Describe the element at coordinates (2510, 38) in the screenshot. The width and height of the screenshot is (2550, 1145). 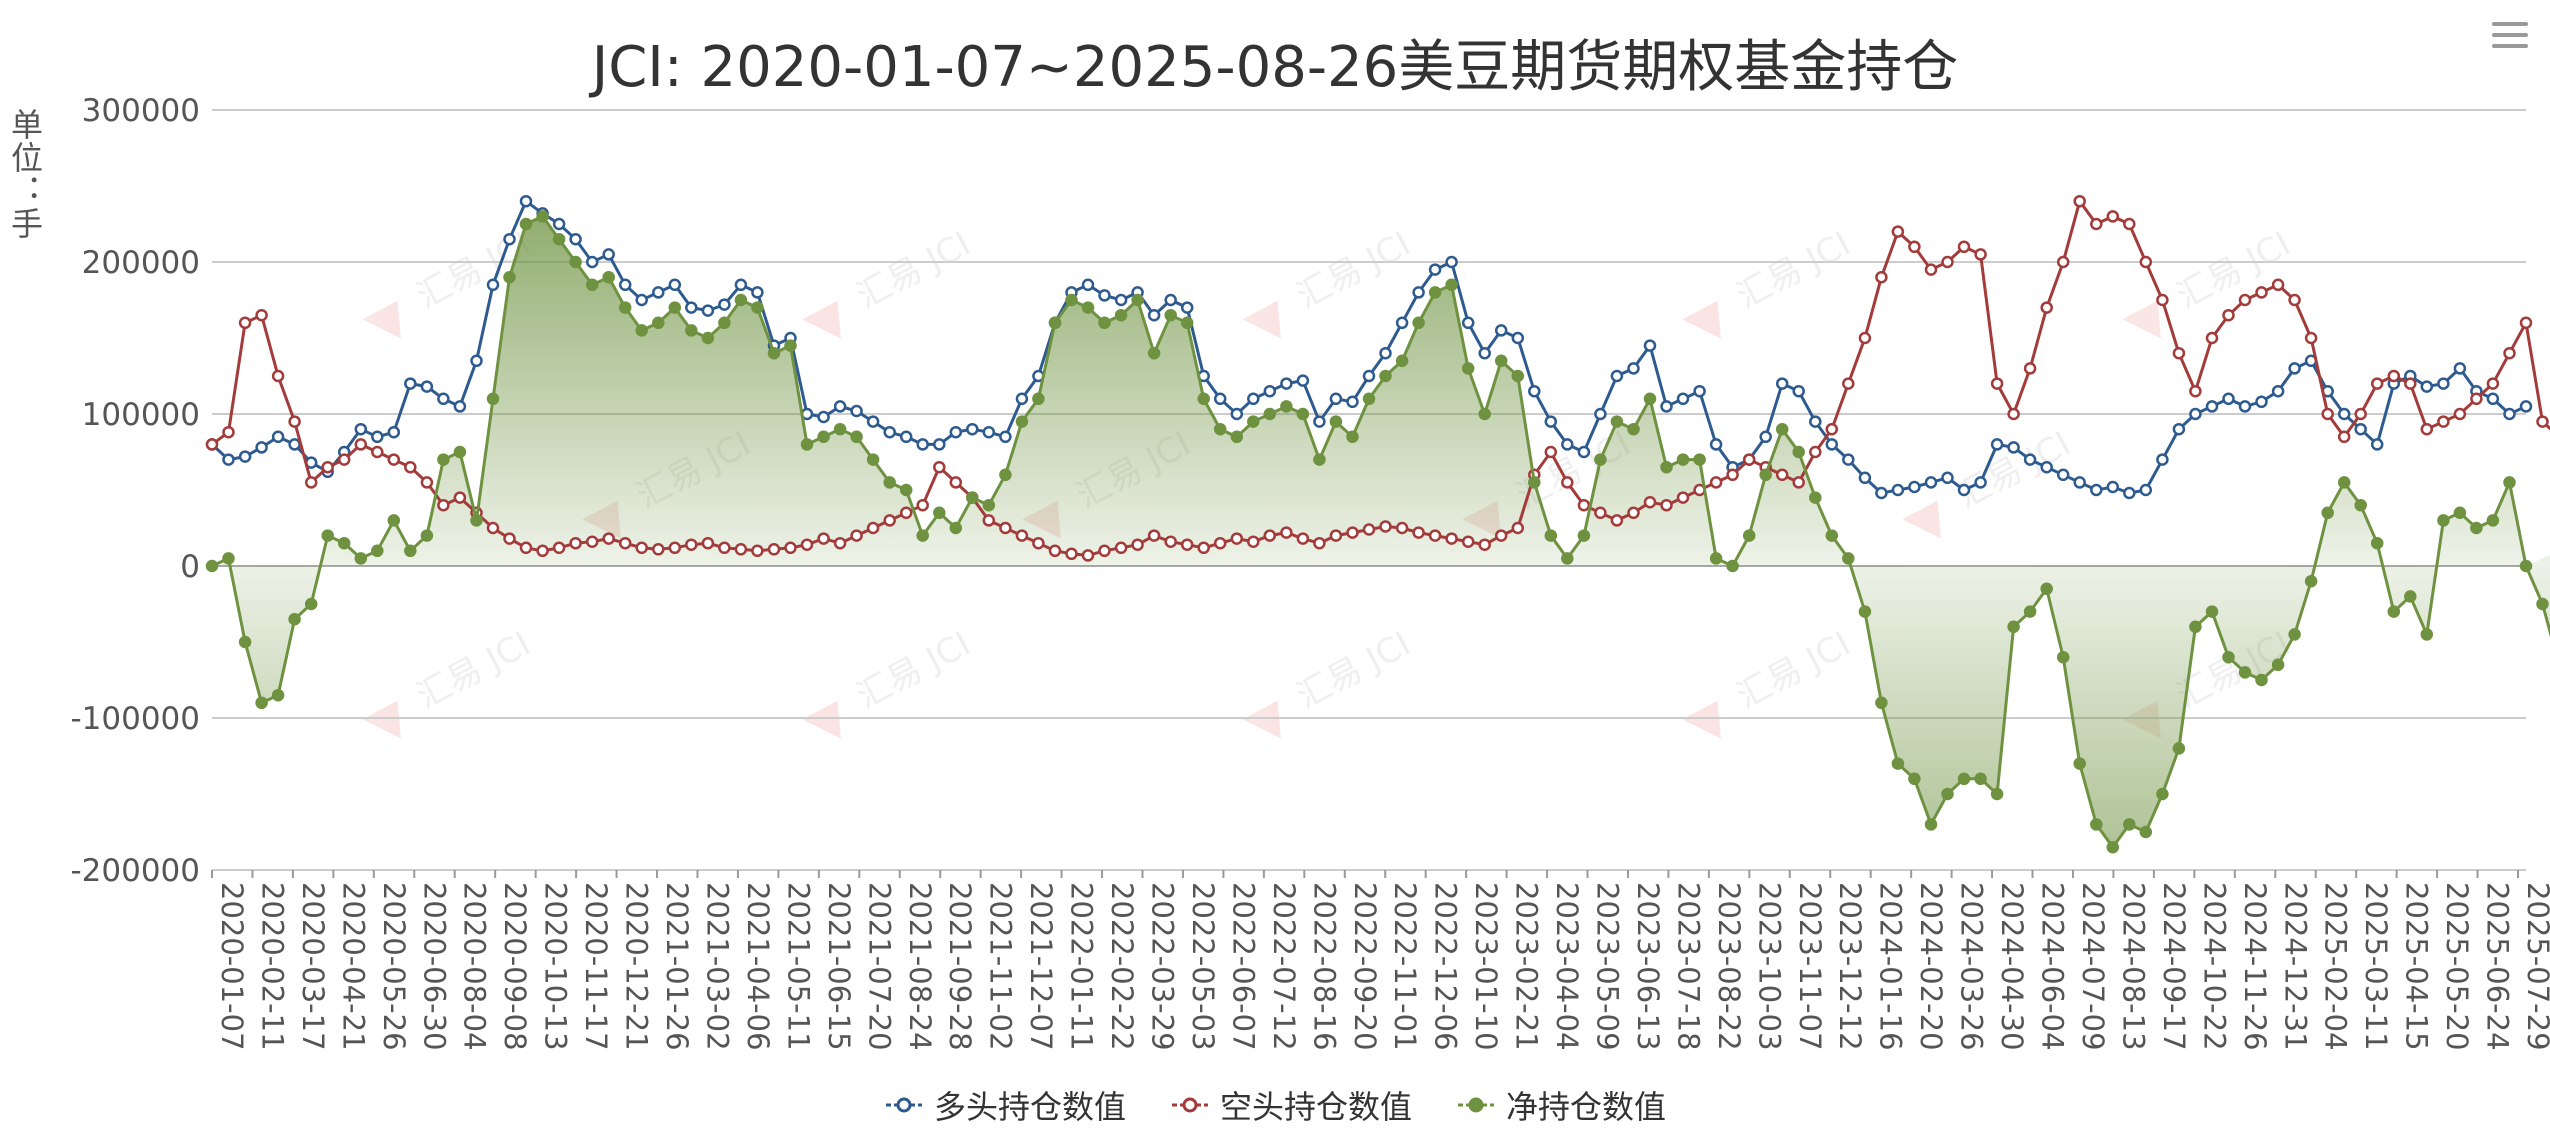
I see `menu-icon` at that location.